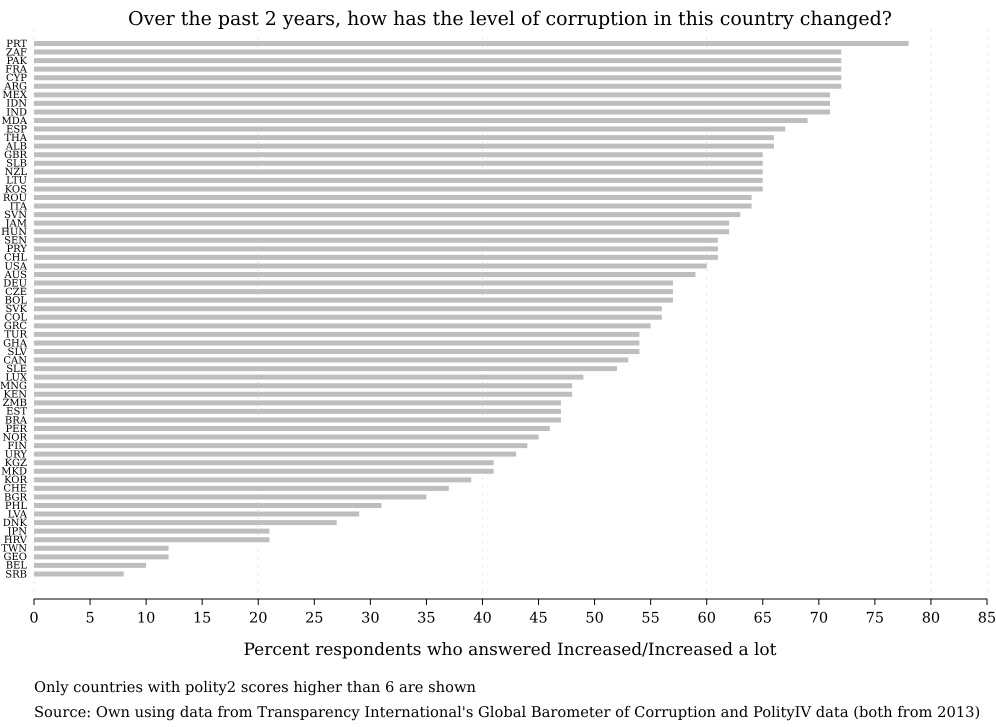 The width and height of the screenshot is (996, 727). I want to click on x-tick-label: 30, so click(370, 618).